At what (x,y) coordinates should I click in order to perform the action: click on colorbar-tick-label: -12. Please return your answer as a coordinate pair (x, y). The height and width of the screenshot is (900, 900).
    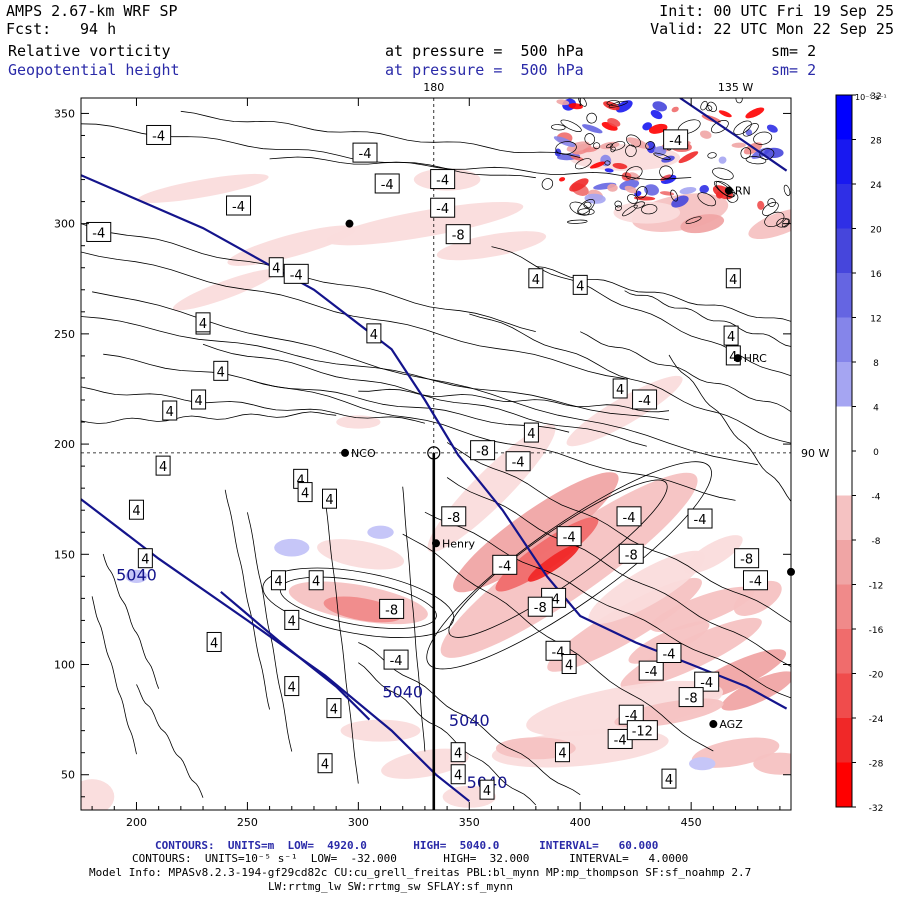
    Looking at the image, I should click on (876, 587).